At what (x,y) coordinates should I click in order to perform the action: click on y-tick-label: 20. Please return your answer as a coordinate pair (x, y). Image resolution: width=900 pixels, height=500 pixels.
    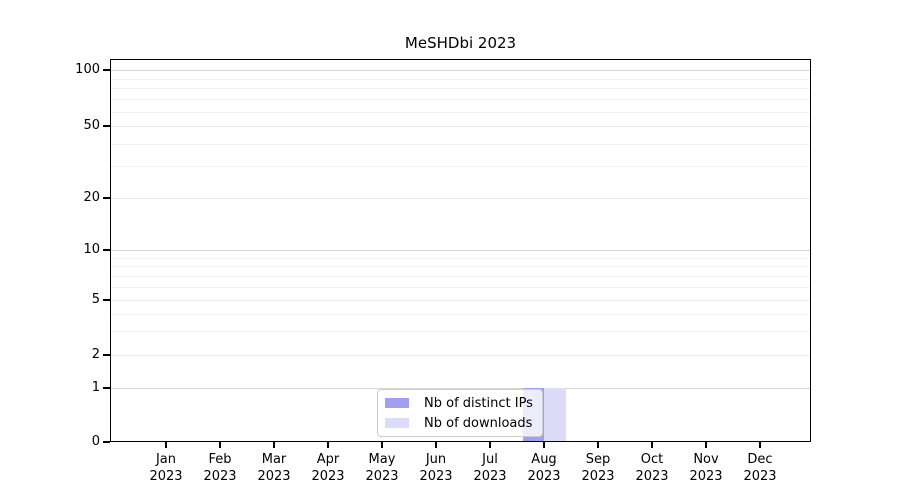
    Looking at the image, I should click on (91, 197).